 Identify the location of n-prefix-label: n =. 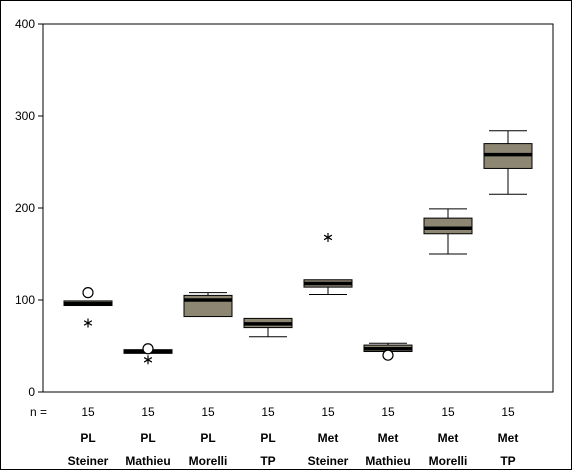
(38, 412).